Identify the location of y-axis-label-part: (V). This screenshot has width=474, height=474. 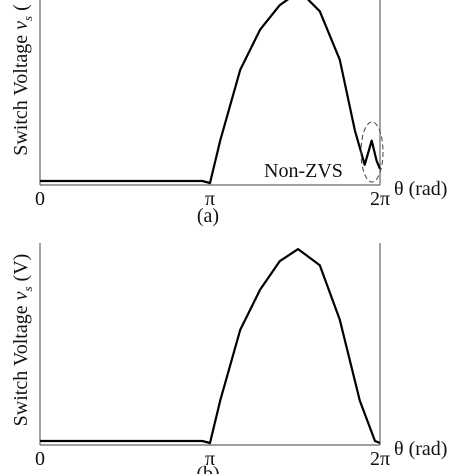
(21, 270).